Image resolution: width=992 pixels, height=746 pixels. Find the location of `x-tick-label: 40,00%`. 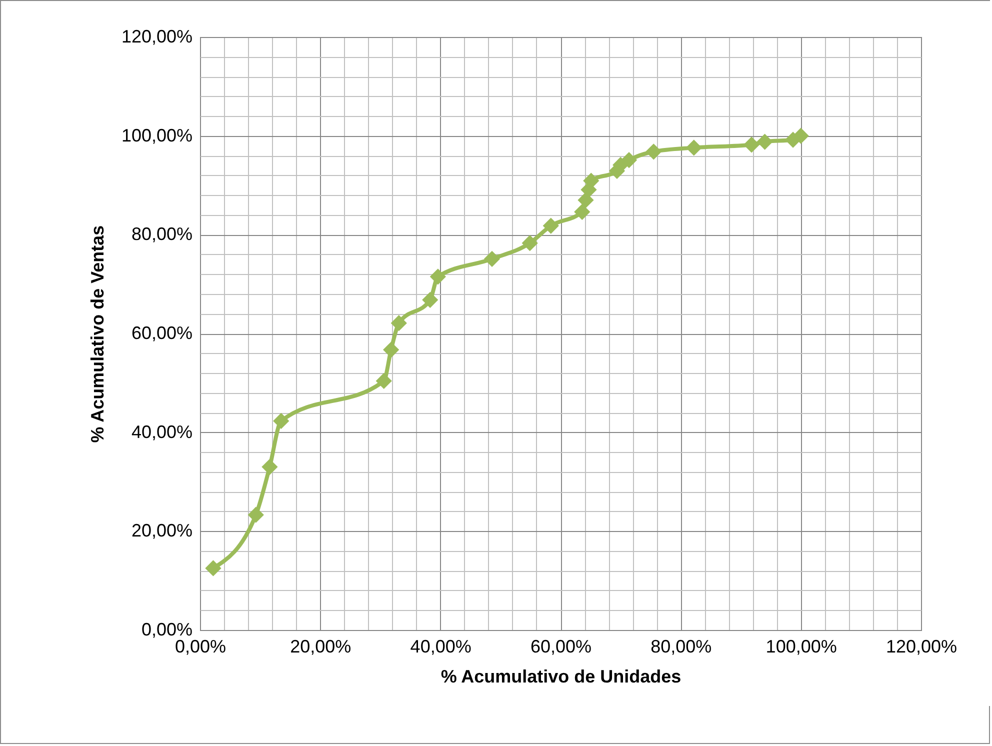

x-tick-label: 40,00% is located at coordinates (441, 646).